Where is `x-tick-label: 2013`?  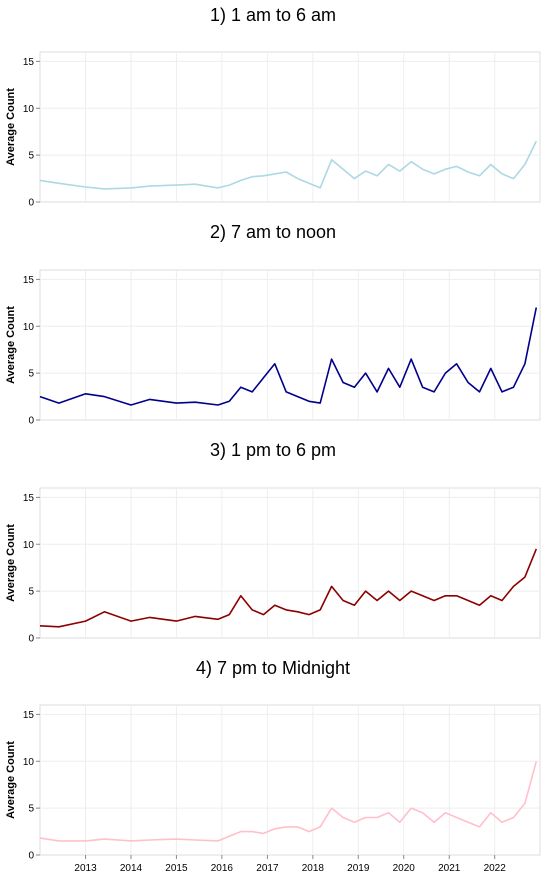
x-tick-label: 2013 is located at coordinates (85, 868).